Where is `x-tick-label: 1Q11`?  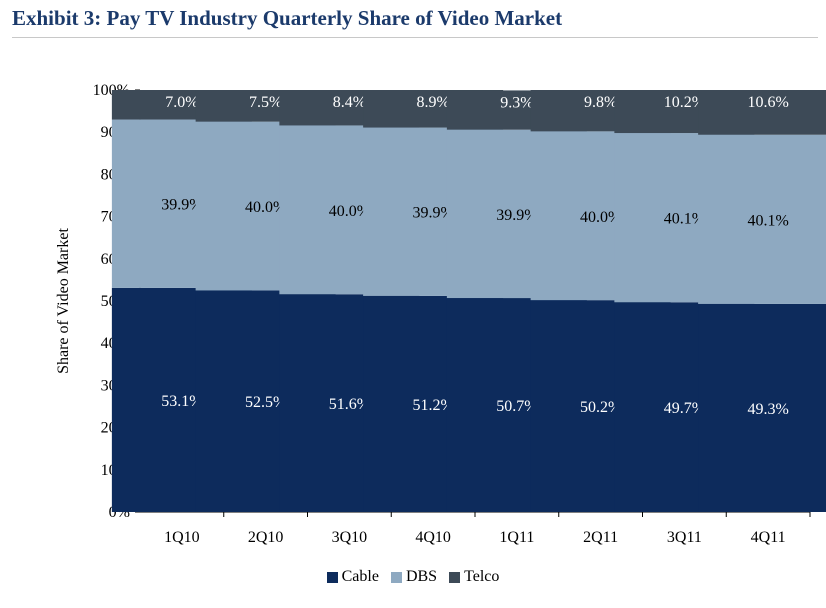
x-tick-label: 1Q11 is located at coordinates (516, 537).